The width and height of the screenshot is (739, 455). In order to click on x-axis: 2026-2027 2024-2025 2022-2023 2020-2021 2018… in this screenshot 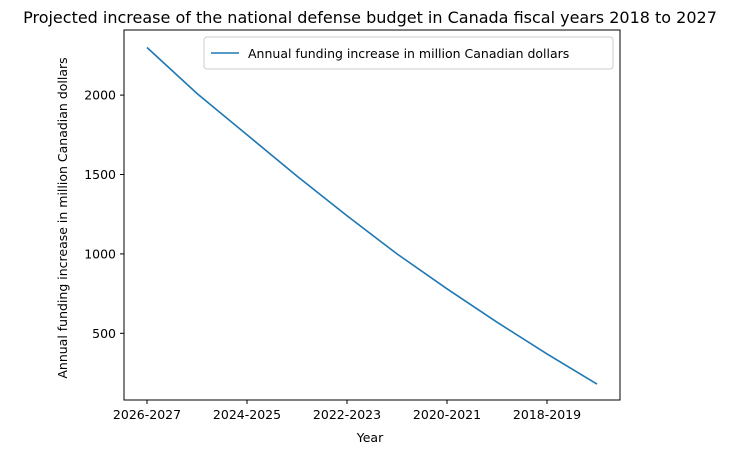, I will do `click(347, 411)`.